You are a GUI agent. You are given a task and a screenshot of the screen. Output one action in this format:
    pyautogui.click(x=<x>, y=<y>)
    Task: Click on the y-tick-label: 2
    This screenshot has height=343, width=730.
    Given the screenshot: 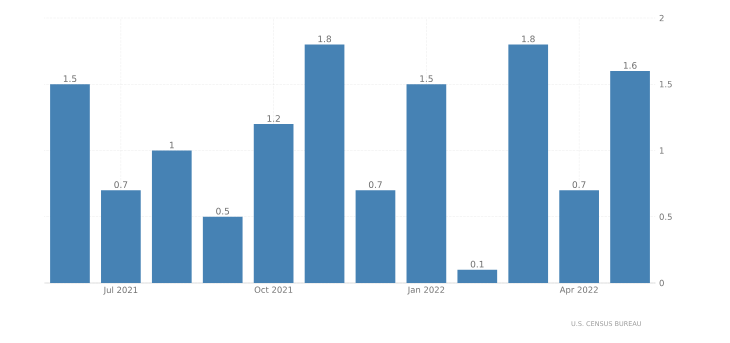 What is the action you would take?
    pyautogui.click(x=662, y=18)
    